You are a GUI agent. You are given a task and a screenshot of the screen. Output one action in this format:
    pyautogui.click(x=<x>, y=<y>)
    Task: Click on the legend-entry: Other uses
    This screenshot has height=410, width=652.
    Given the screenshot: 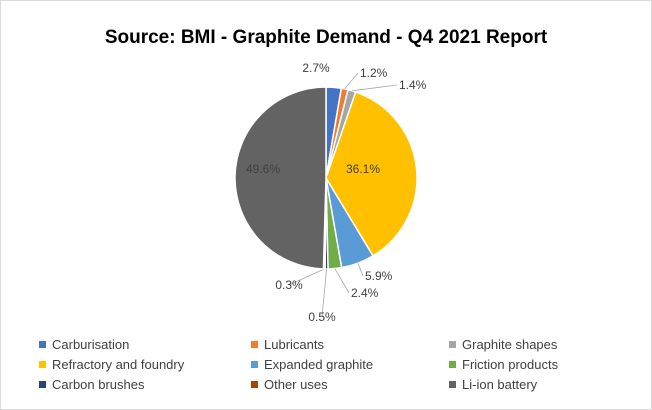 What is the action you would take?
    pyautogui.click(x=350, y=384)
    